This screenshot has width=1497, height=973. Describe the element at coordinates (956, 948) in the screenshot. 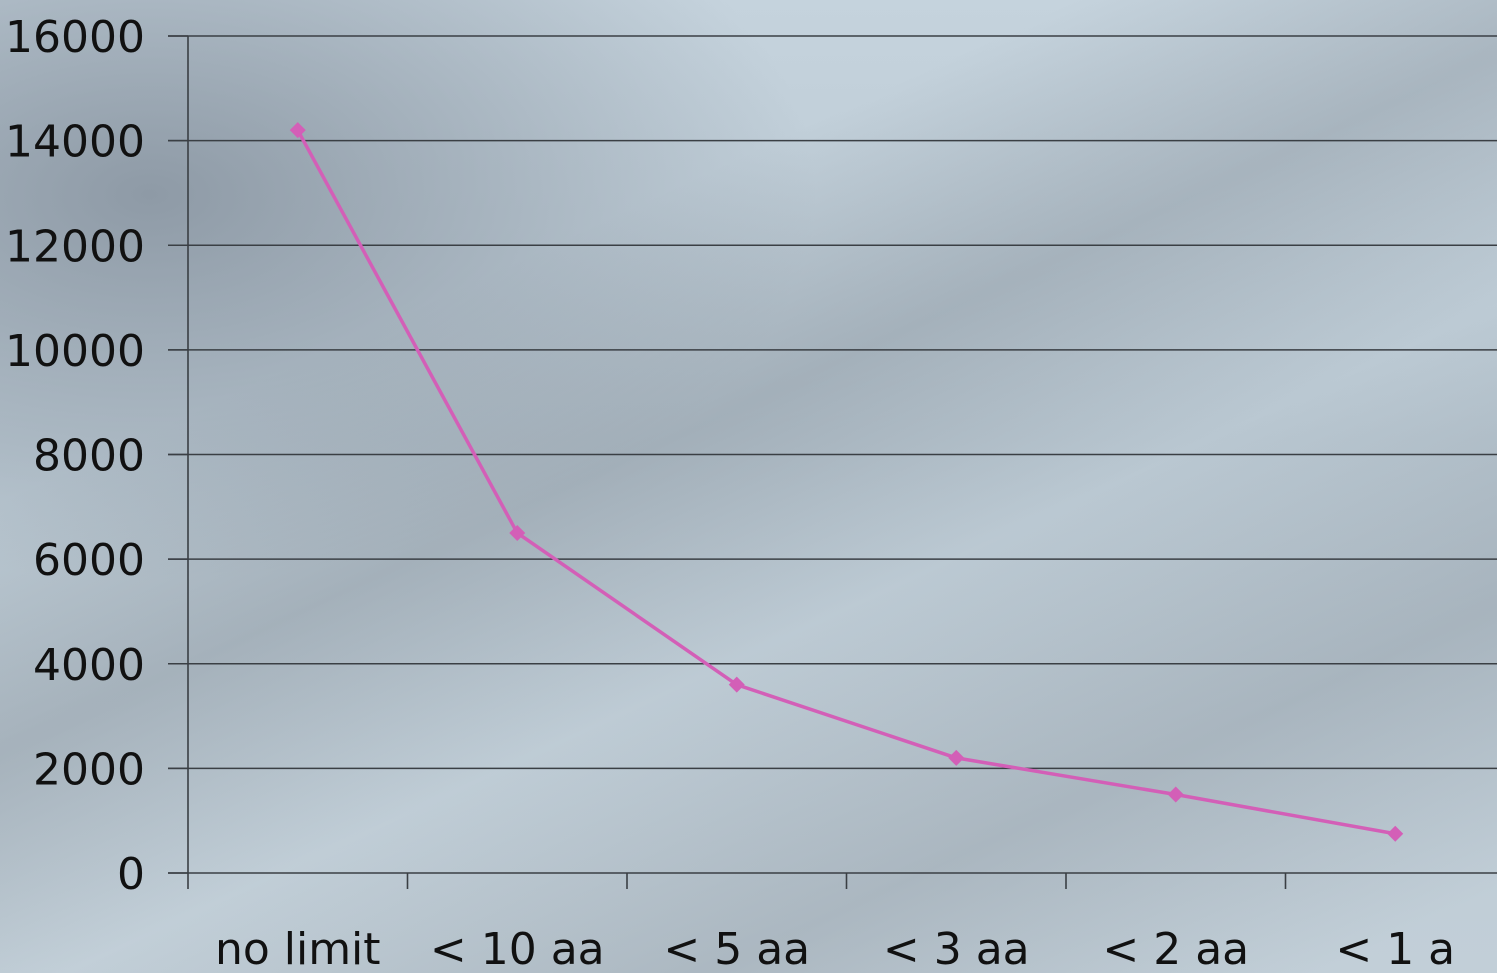

I see `x-category-label: < 3 aa` at that location.